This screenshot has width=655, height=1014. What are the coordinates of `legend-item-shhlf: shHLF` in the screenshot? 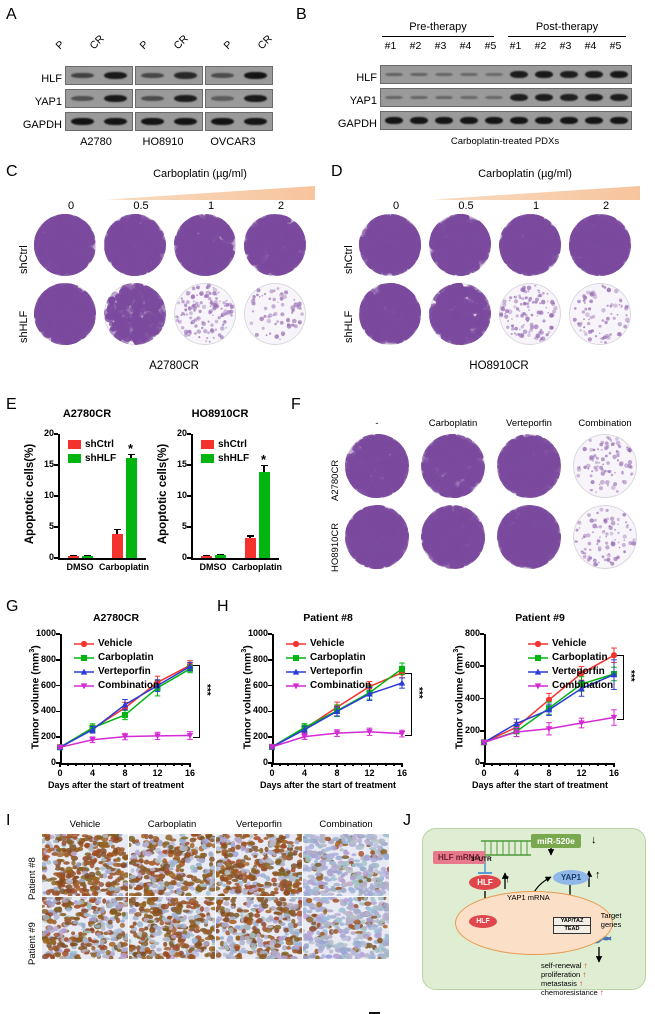 It's located at (92, 459).